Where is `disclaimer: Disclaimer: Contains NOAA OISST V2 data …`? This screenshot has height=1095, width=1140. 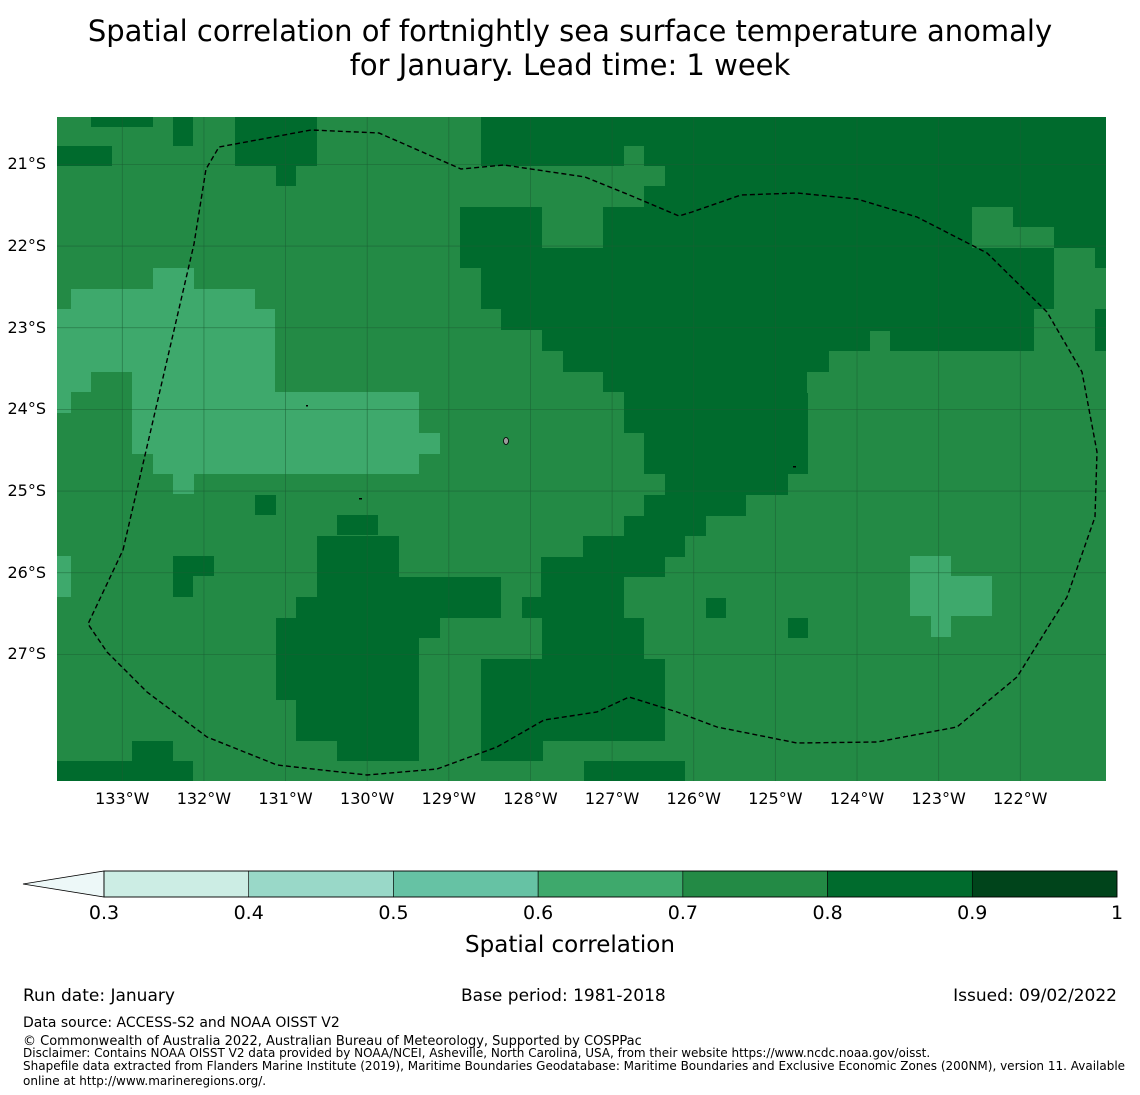
disclaimer: Disclaimer: Contains NOAA OISST V2 data … is located at coordinates (477, 1053).